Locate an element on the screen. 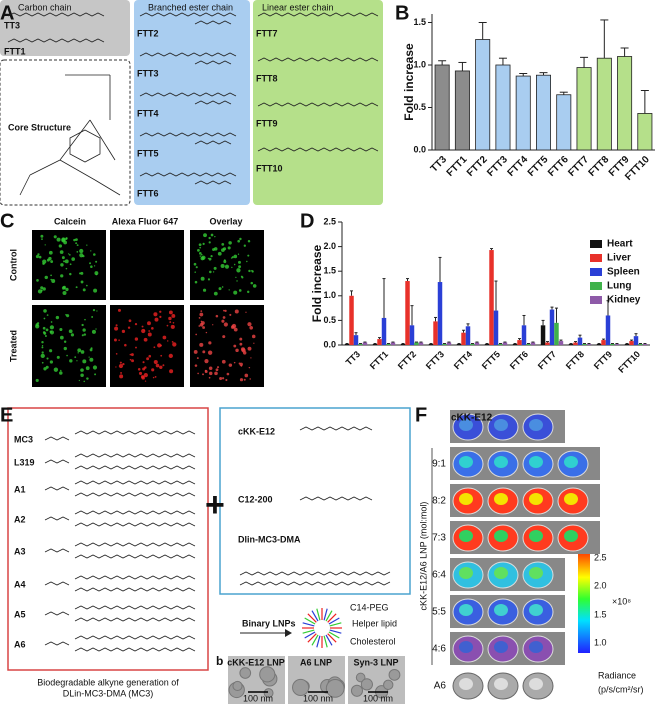  lipid-label: FTT7 is located at coordinates (267, 33).